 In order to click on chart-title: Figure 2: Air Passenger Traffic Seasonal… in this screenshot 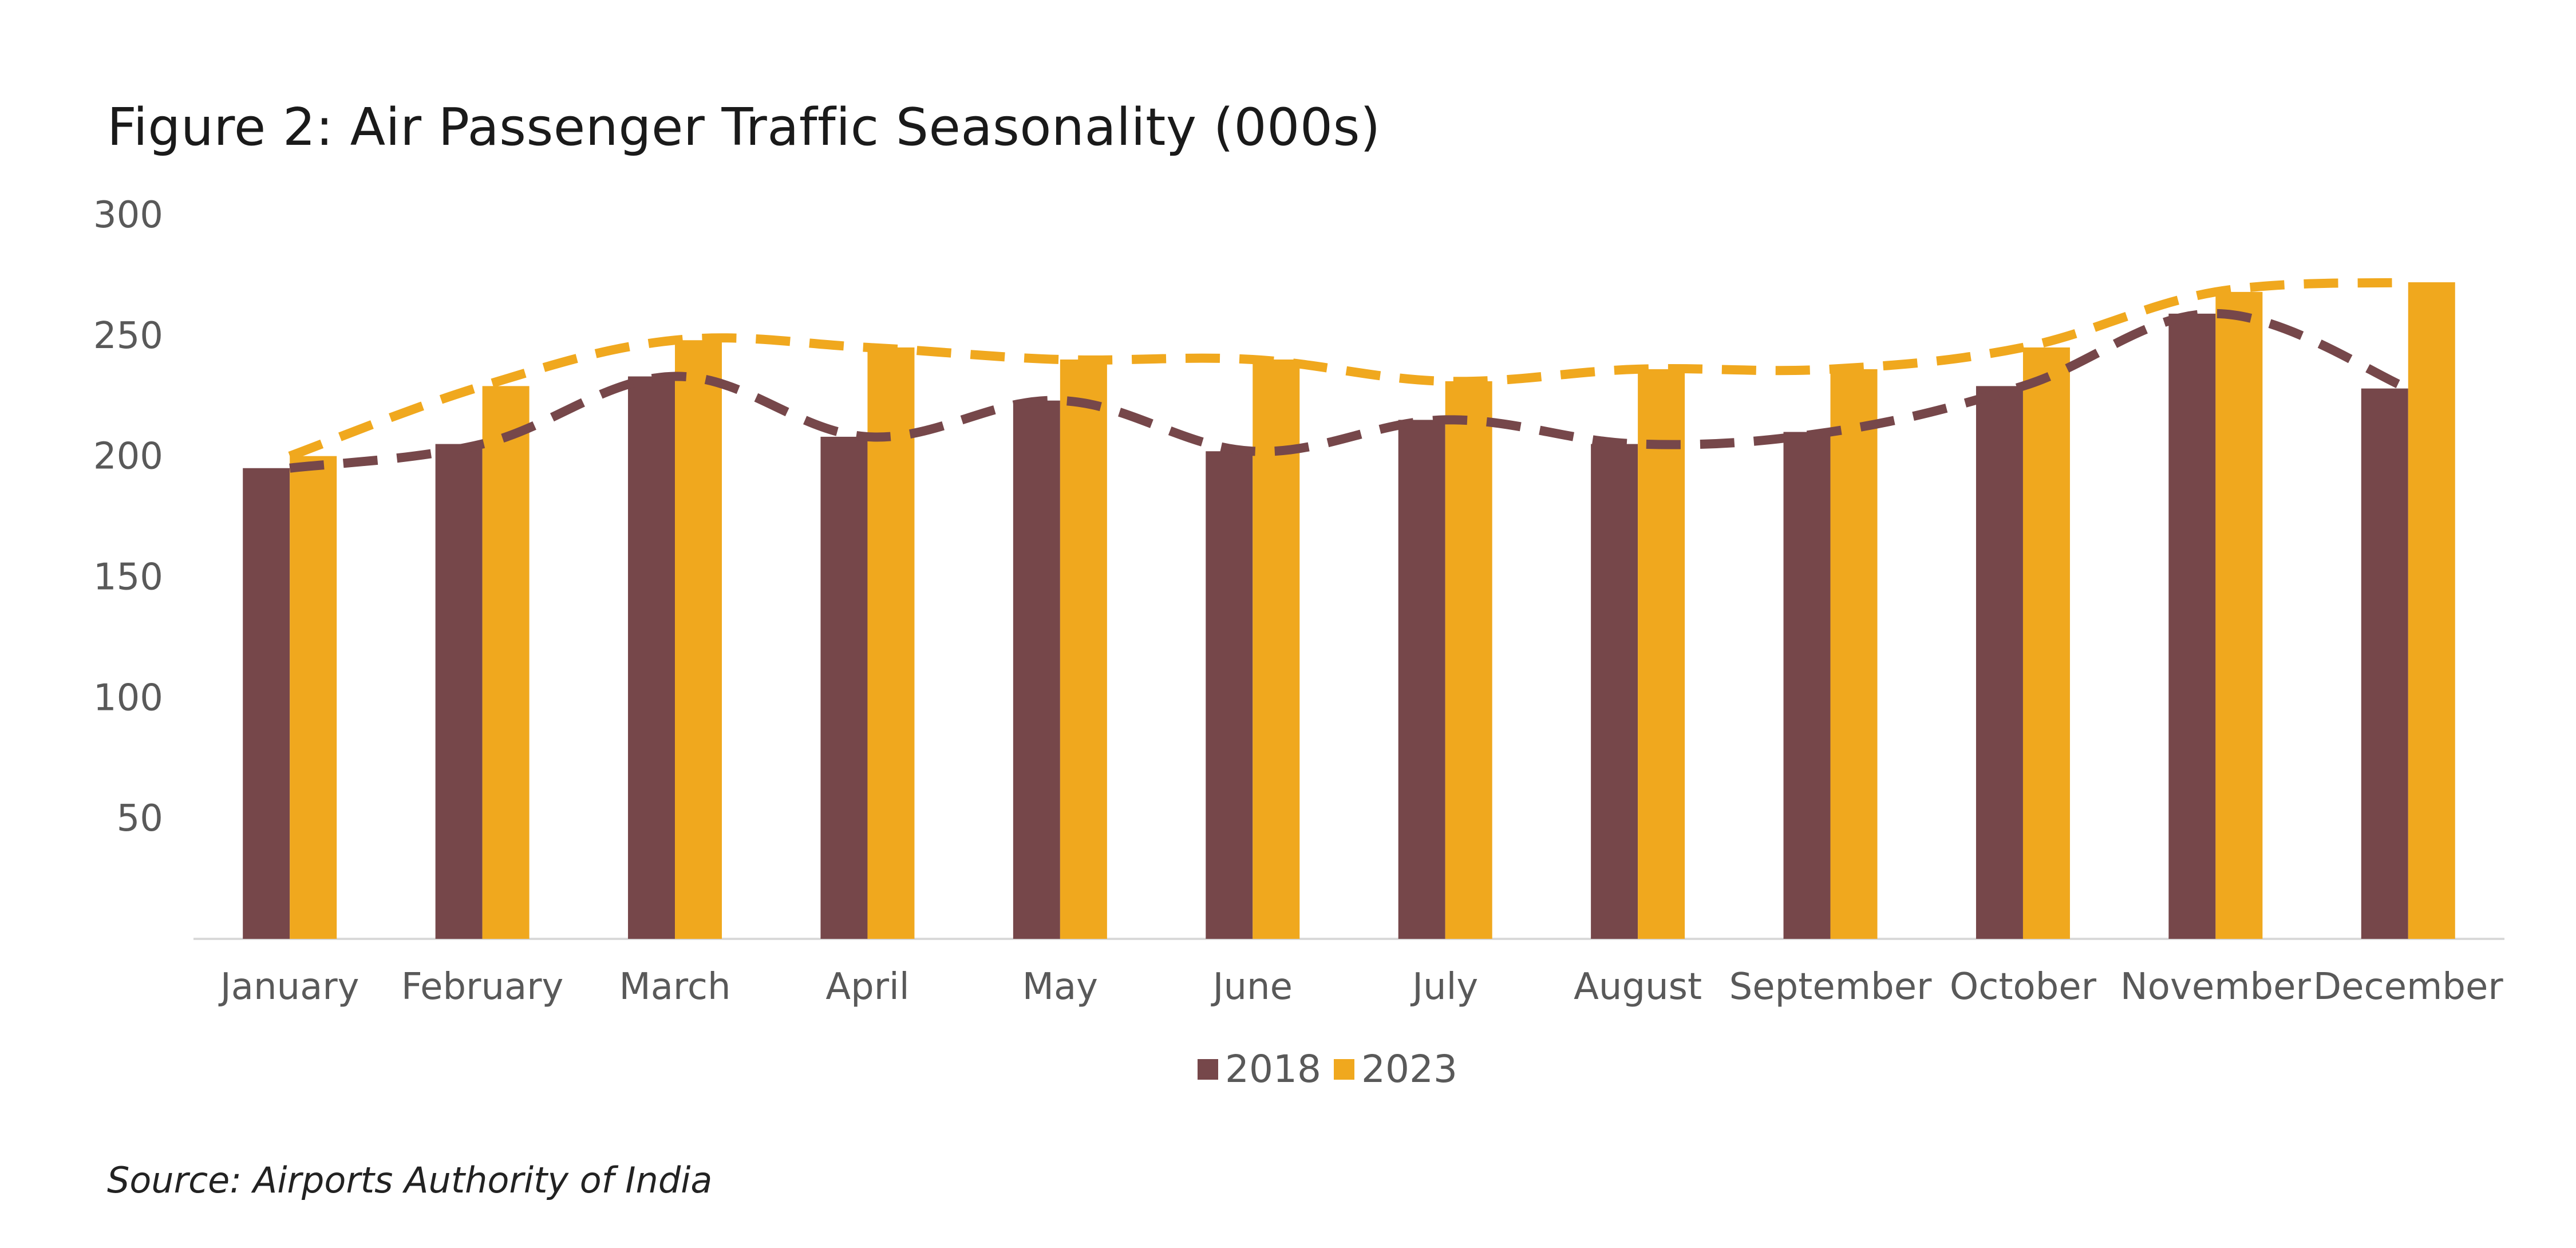, I will do `click(744, 127)`.